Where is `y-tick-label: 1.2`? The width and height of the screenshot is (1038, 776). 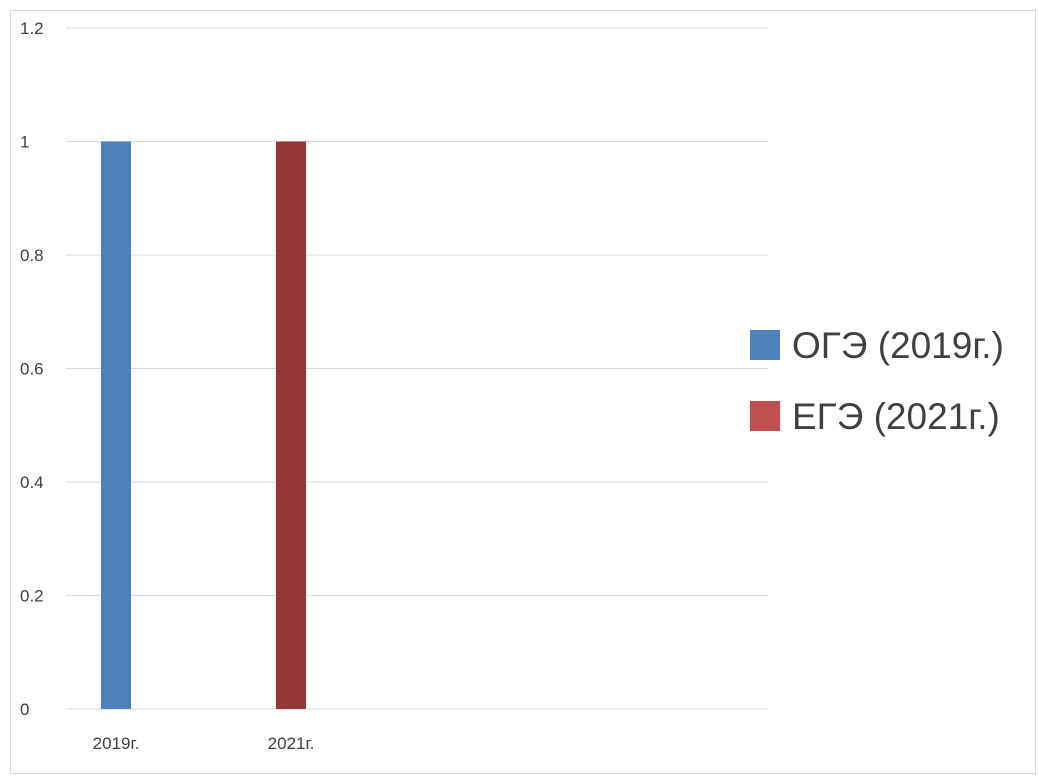
y-tick-label: 1.2 is located at coordinates (32, 28).